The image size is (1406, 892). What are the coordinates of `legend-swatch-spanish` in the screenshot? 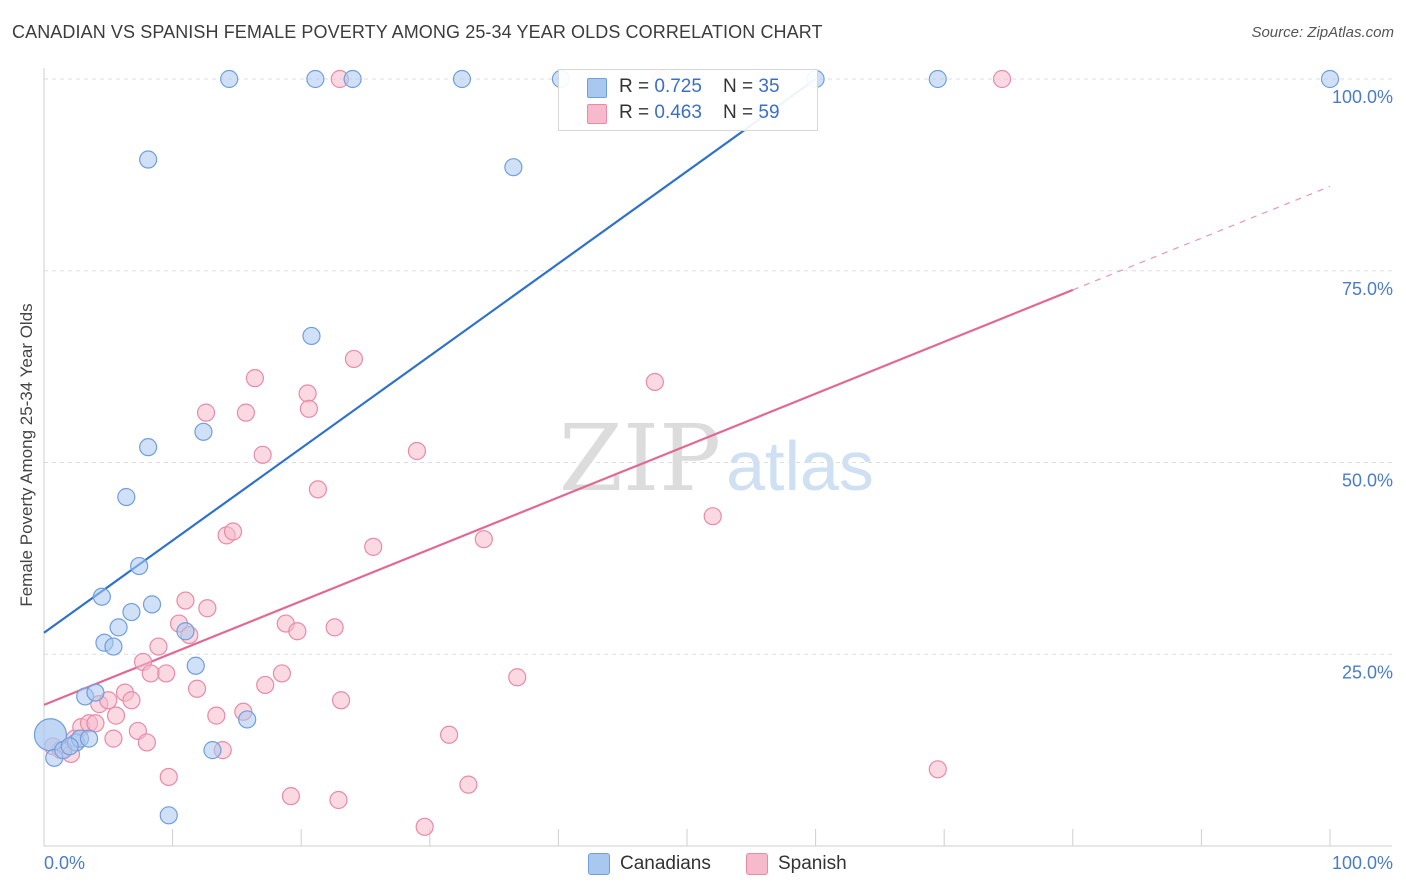 It's located at (597, 114).